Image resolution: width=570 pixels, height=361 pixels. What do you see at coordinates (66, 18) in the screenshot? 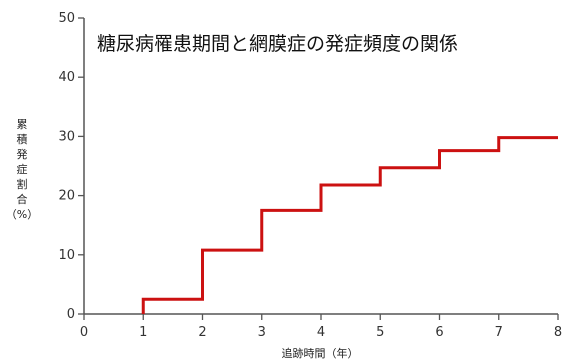
I see `y-tick-label: 50` at bounding box center [66, 18].